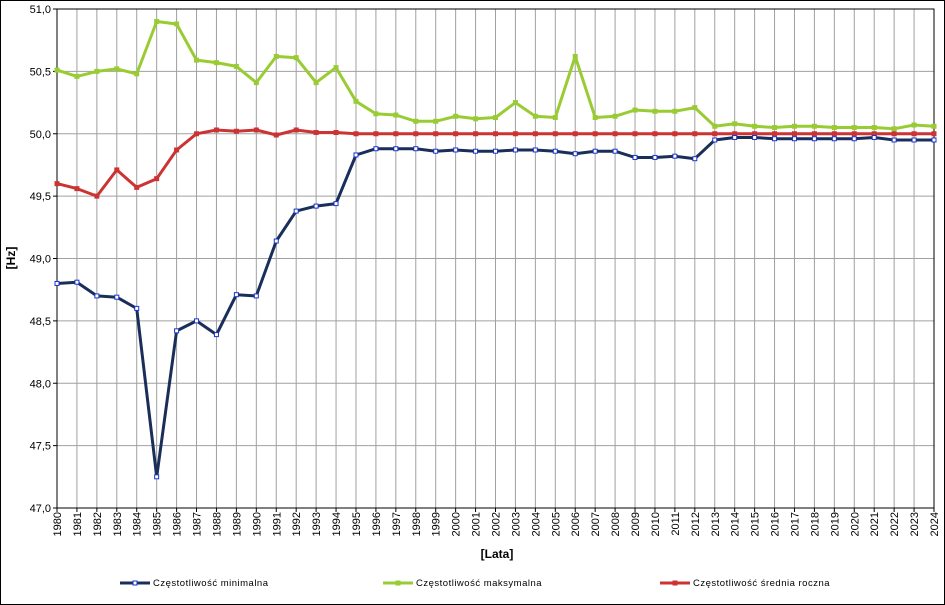  I want to click on x-tick-label: 1981, so click(78, 524).